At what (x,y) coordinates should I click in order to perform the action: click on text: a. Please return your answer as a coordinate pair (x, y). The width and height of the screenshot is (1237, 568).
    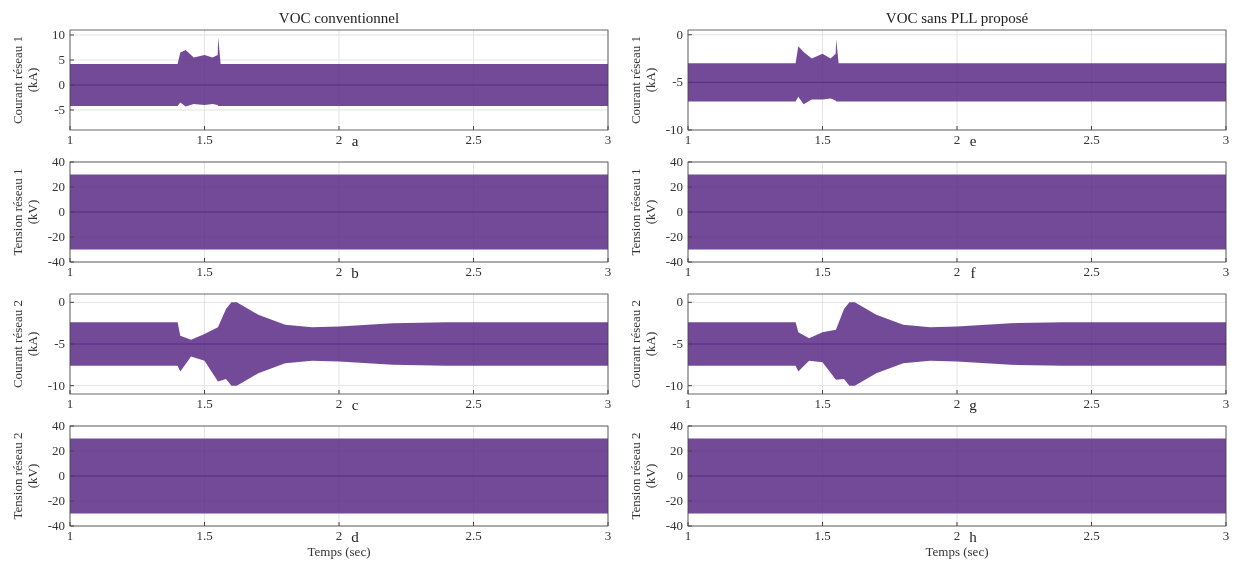
    Looking at the image, I should click on (355, 141).